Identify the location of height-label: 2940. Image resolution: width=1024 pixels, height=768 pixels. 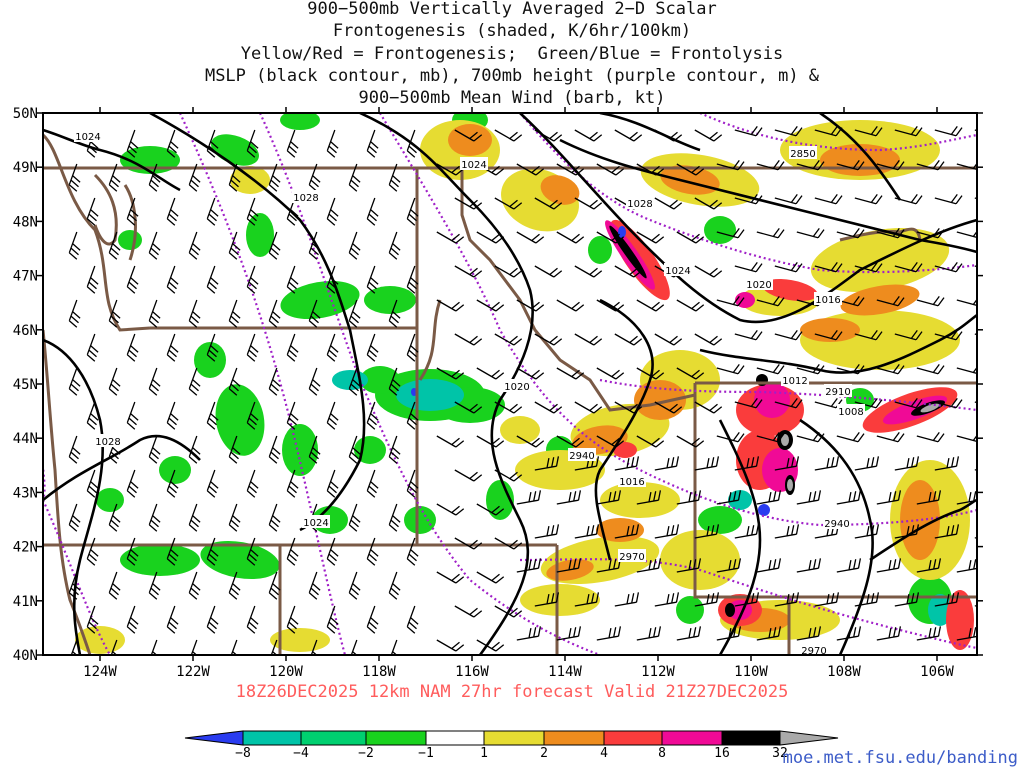
(836, 524).